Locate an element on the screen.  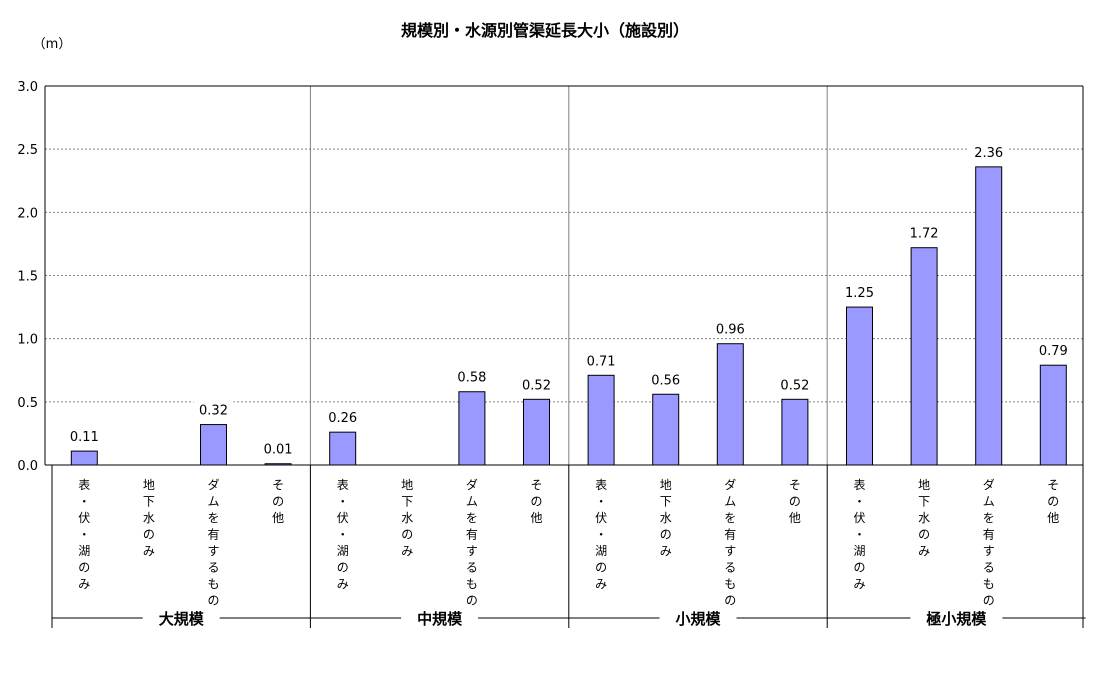
y-tick-label: 1.0 is located at coordinates (27, 340).